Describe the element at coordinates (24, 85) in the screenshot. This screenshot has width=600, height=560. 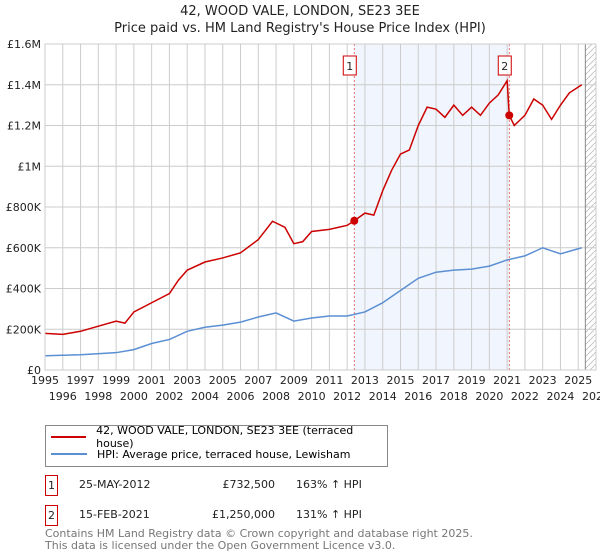
I see `y-tick-label: £1.4M` at that location.